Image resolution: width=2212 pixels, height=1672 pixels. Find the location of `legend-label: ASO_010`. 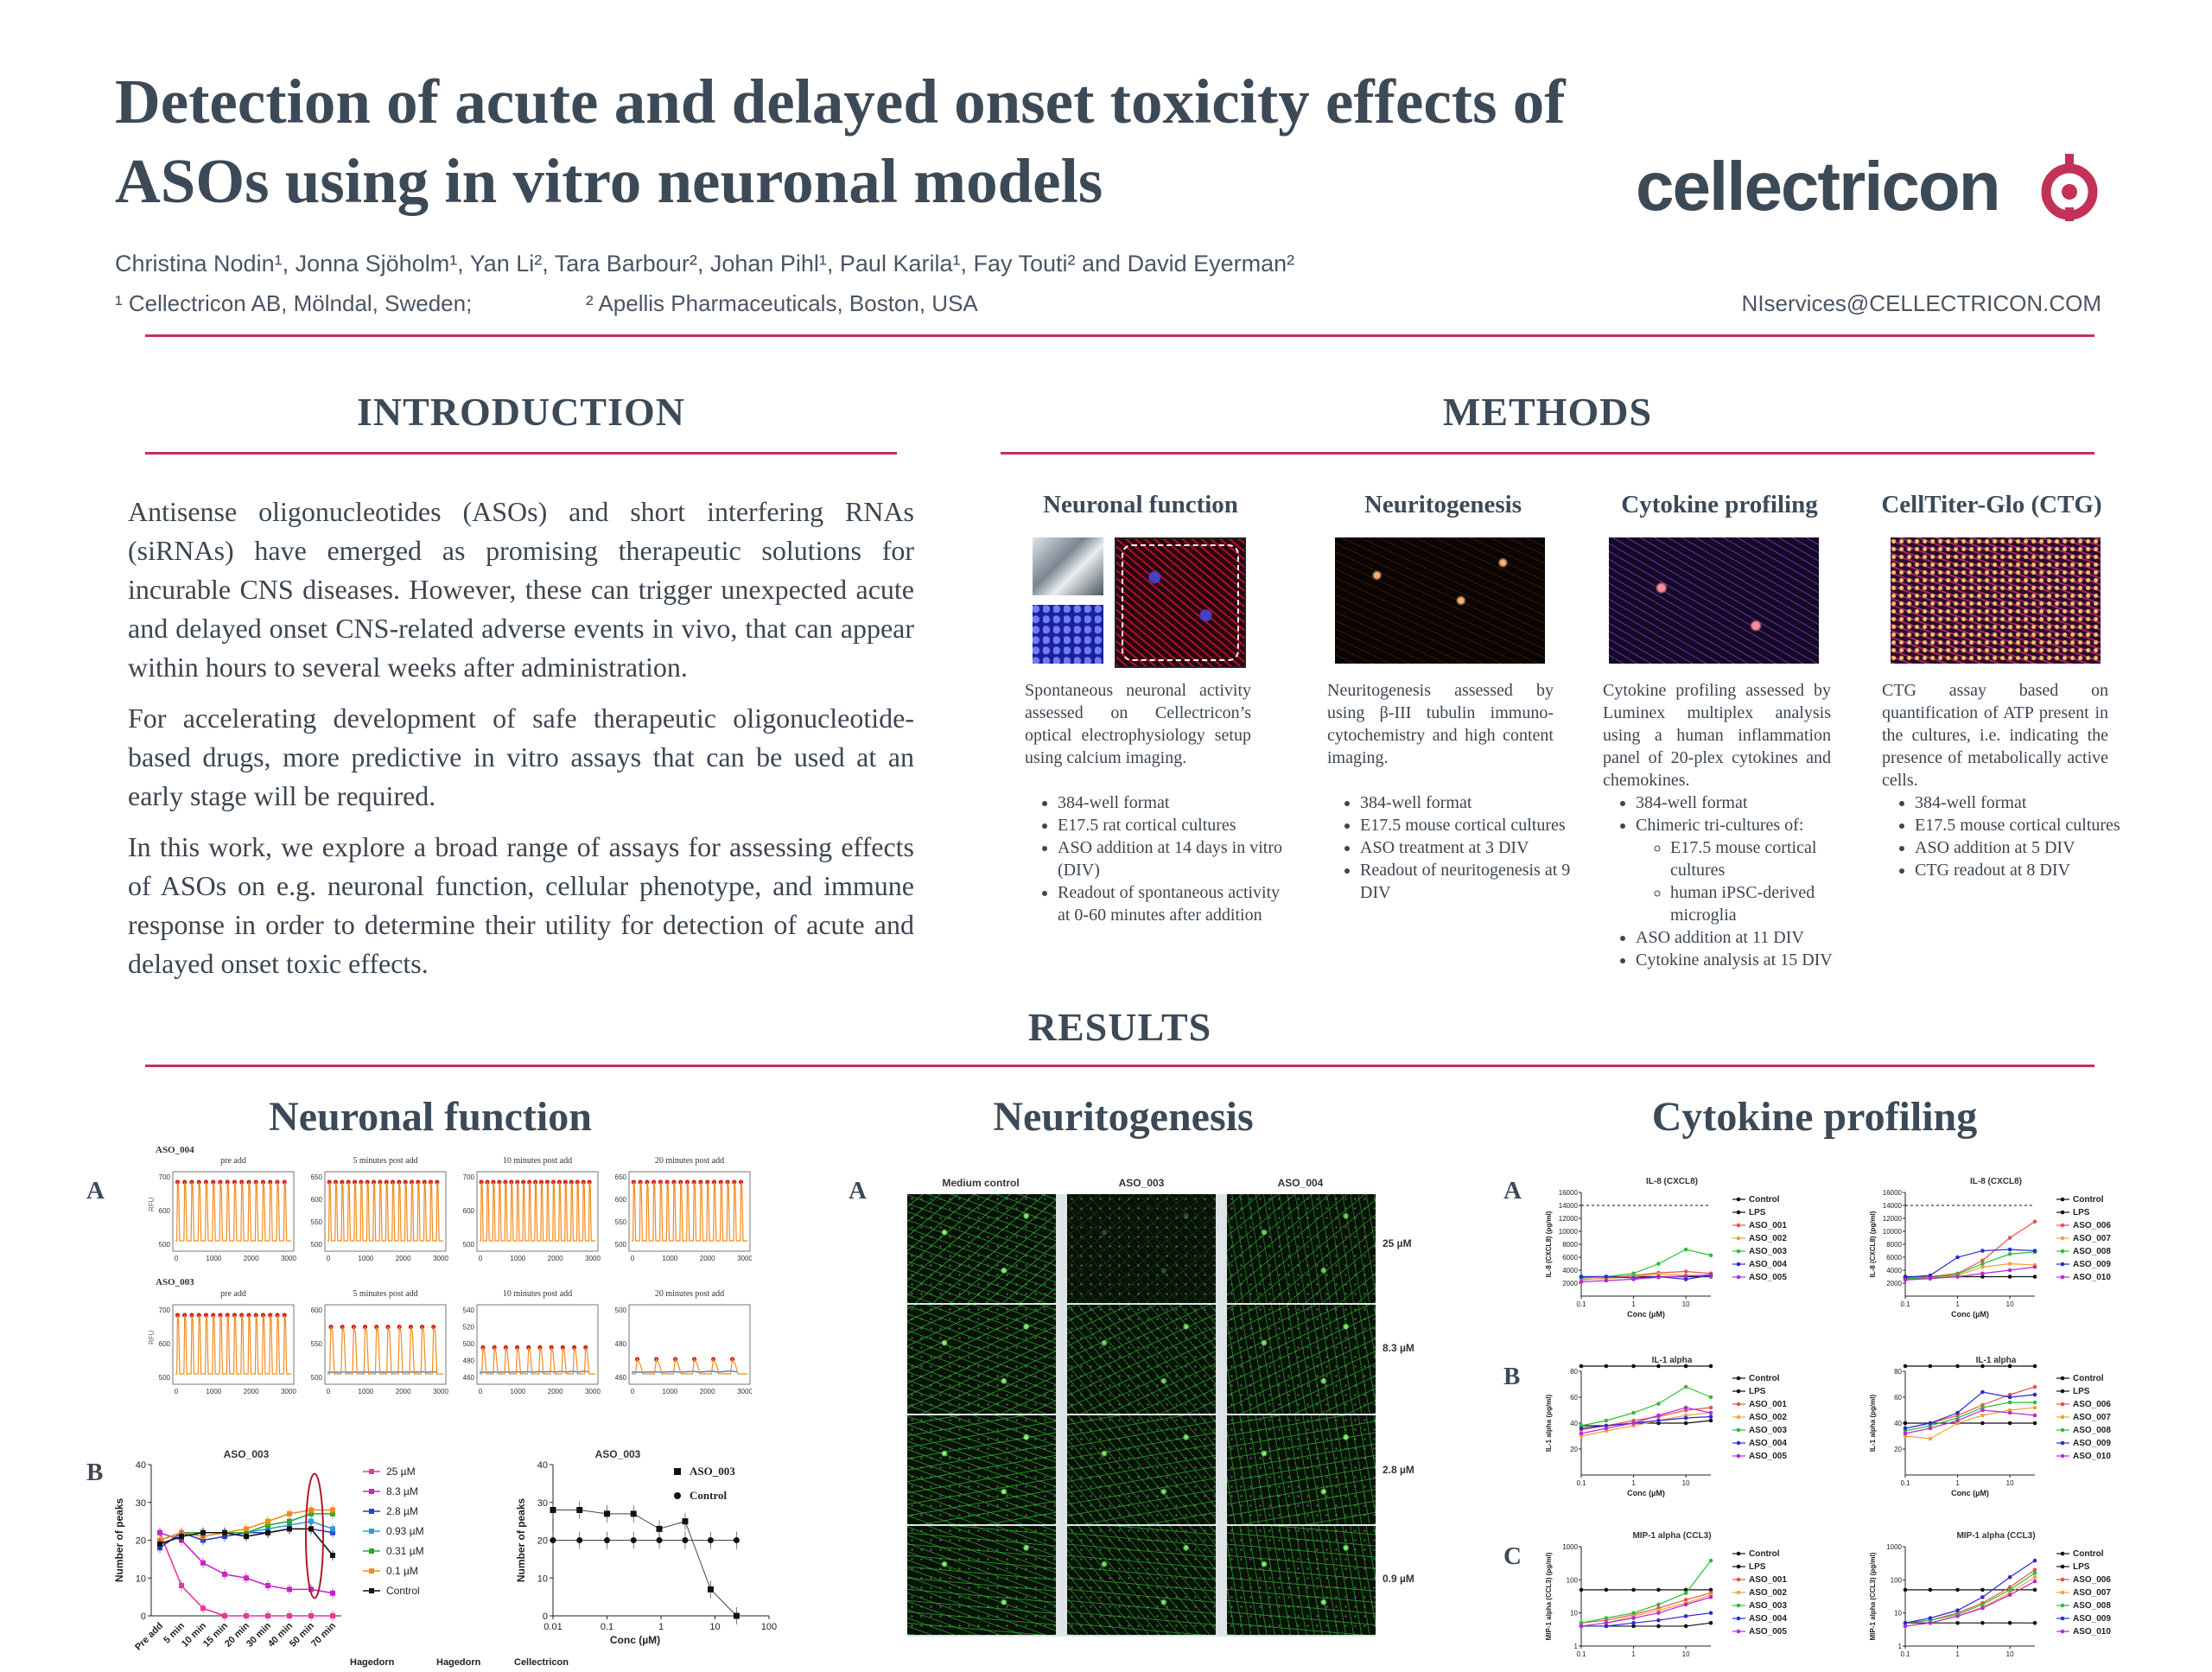

legend-label: ASO_010 is located at coordinates (2092, 1277).